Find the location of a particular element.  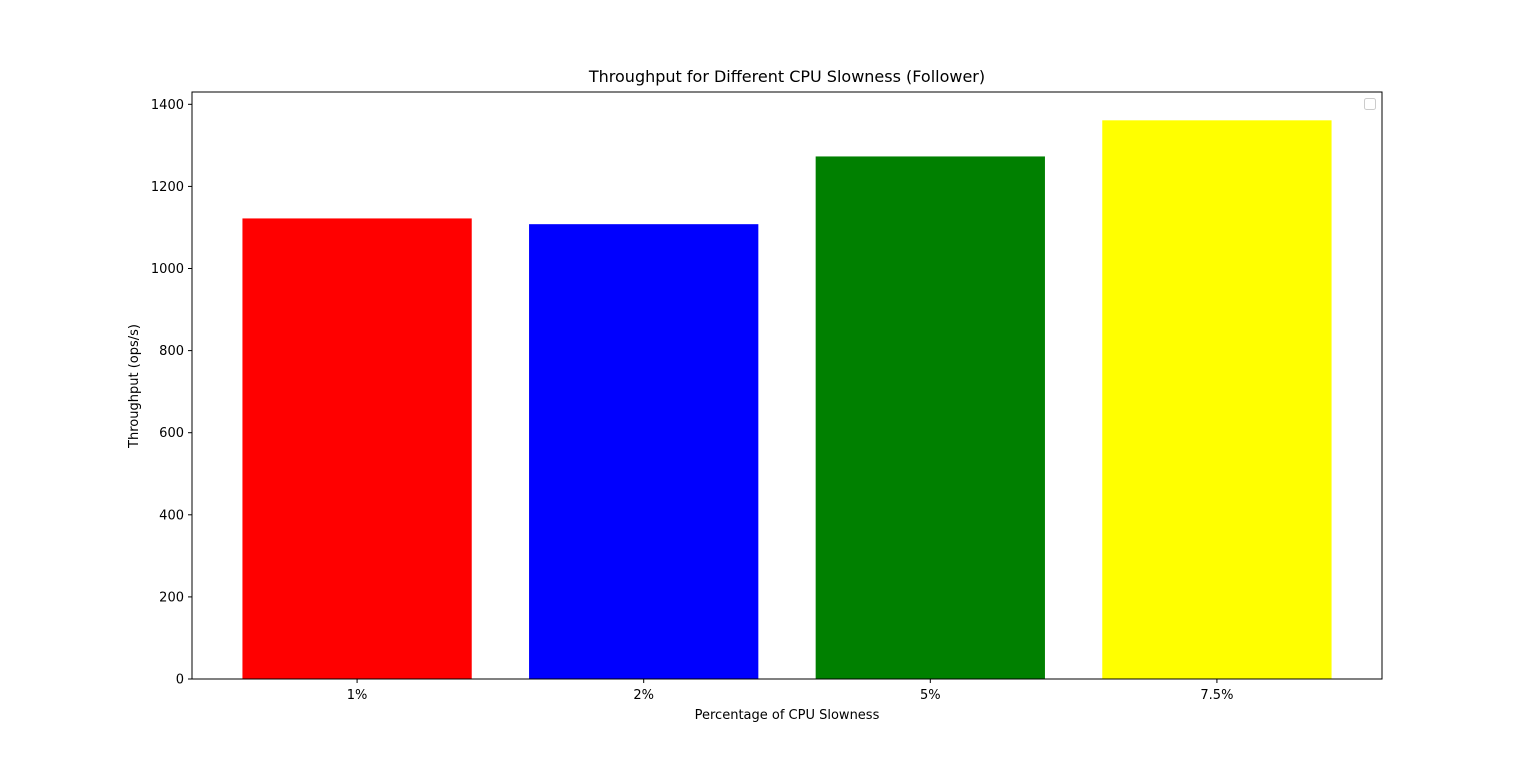

x-axis-ticks: 1% 2% 5% 7.5% is located at coordinates (790, 691).